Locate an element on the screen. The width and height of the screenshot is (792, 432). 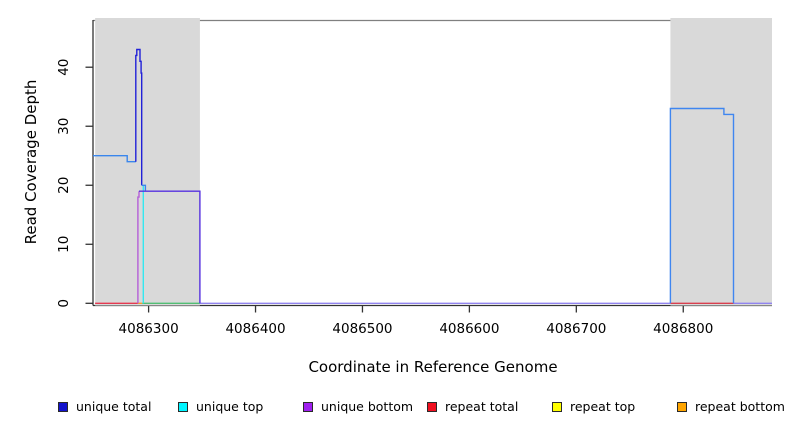
y-axis-title: Read Coverage Depth is located at coordinates (31, 162).